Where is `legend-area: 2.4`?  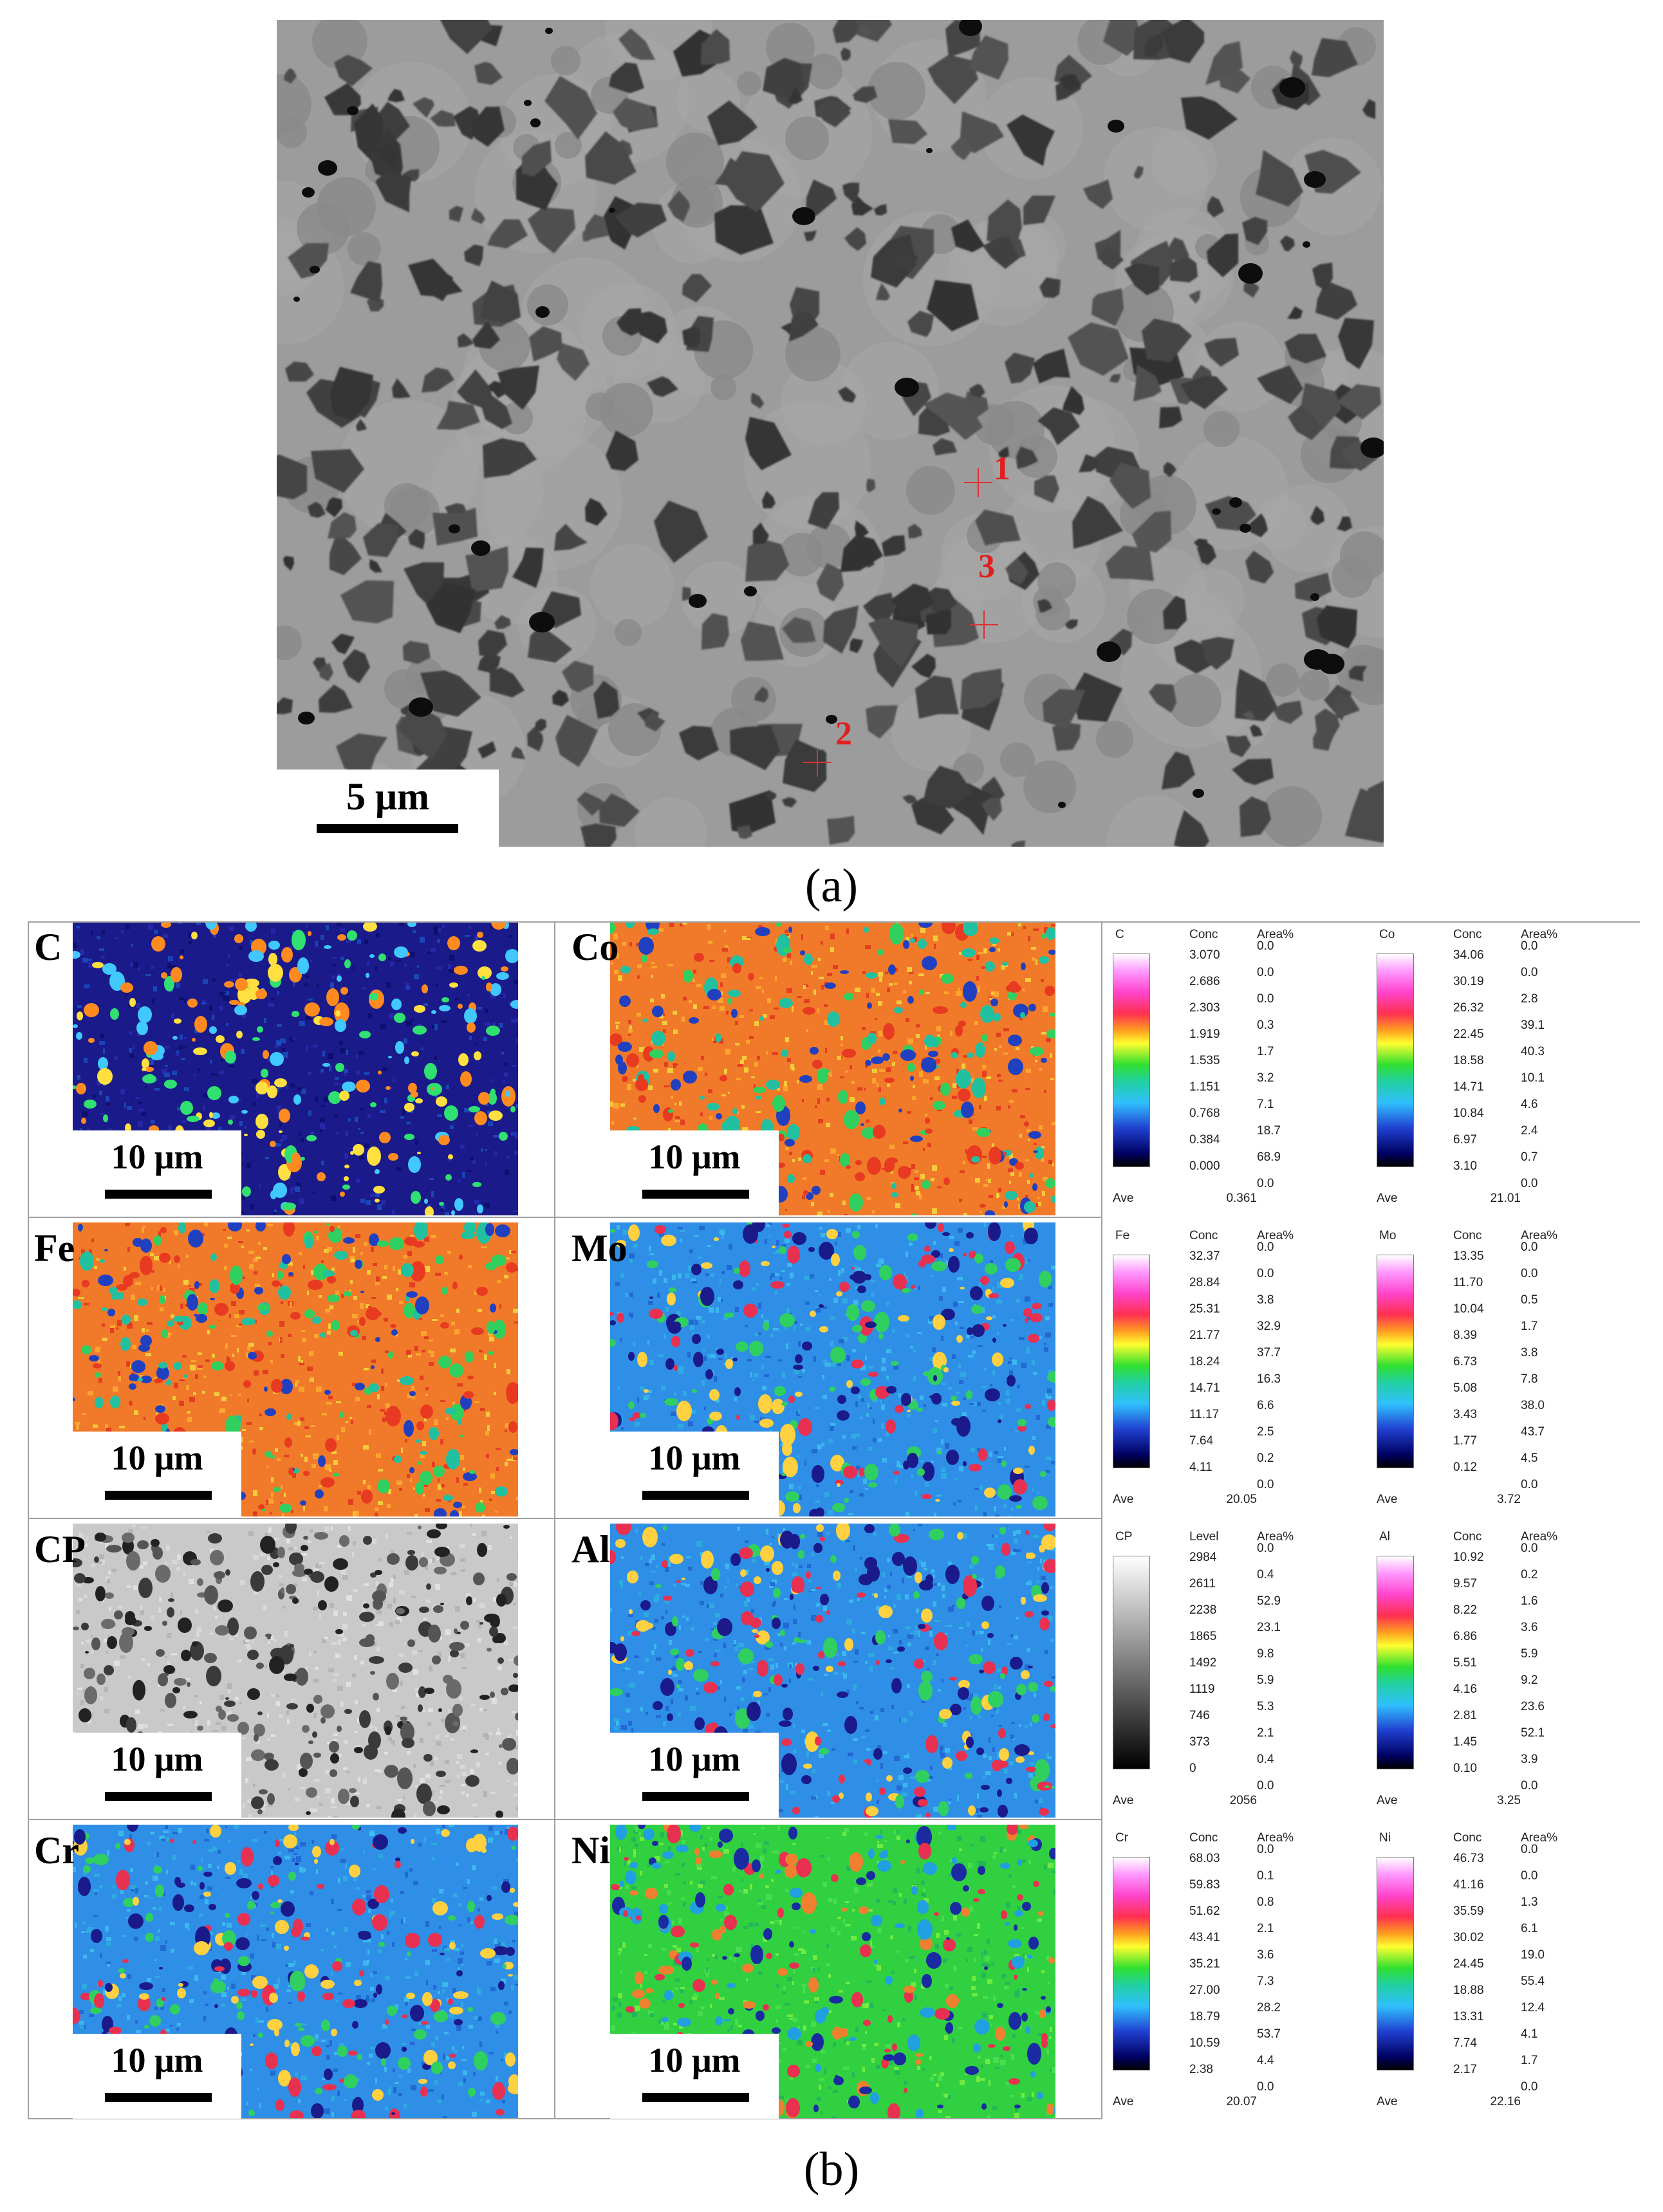
legend-area: 2.4 is located at coordinates (1529, 1131).